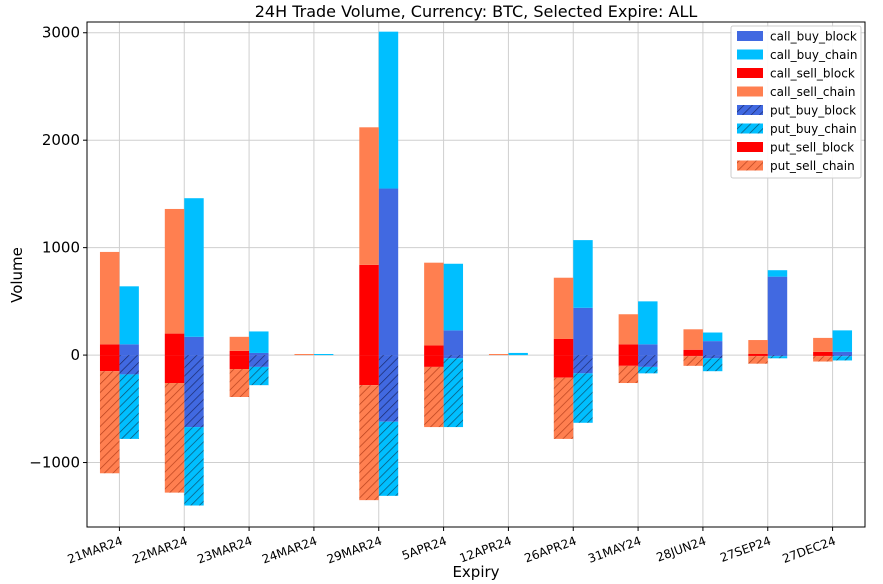  Describe the element at coordinates (750, 147) in the screenshot. I see `legend-swatch-put-sell-block` at that location.